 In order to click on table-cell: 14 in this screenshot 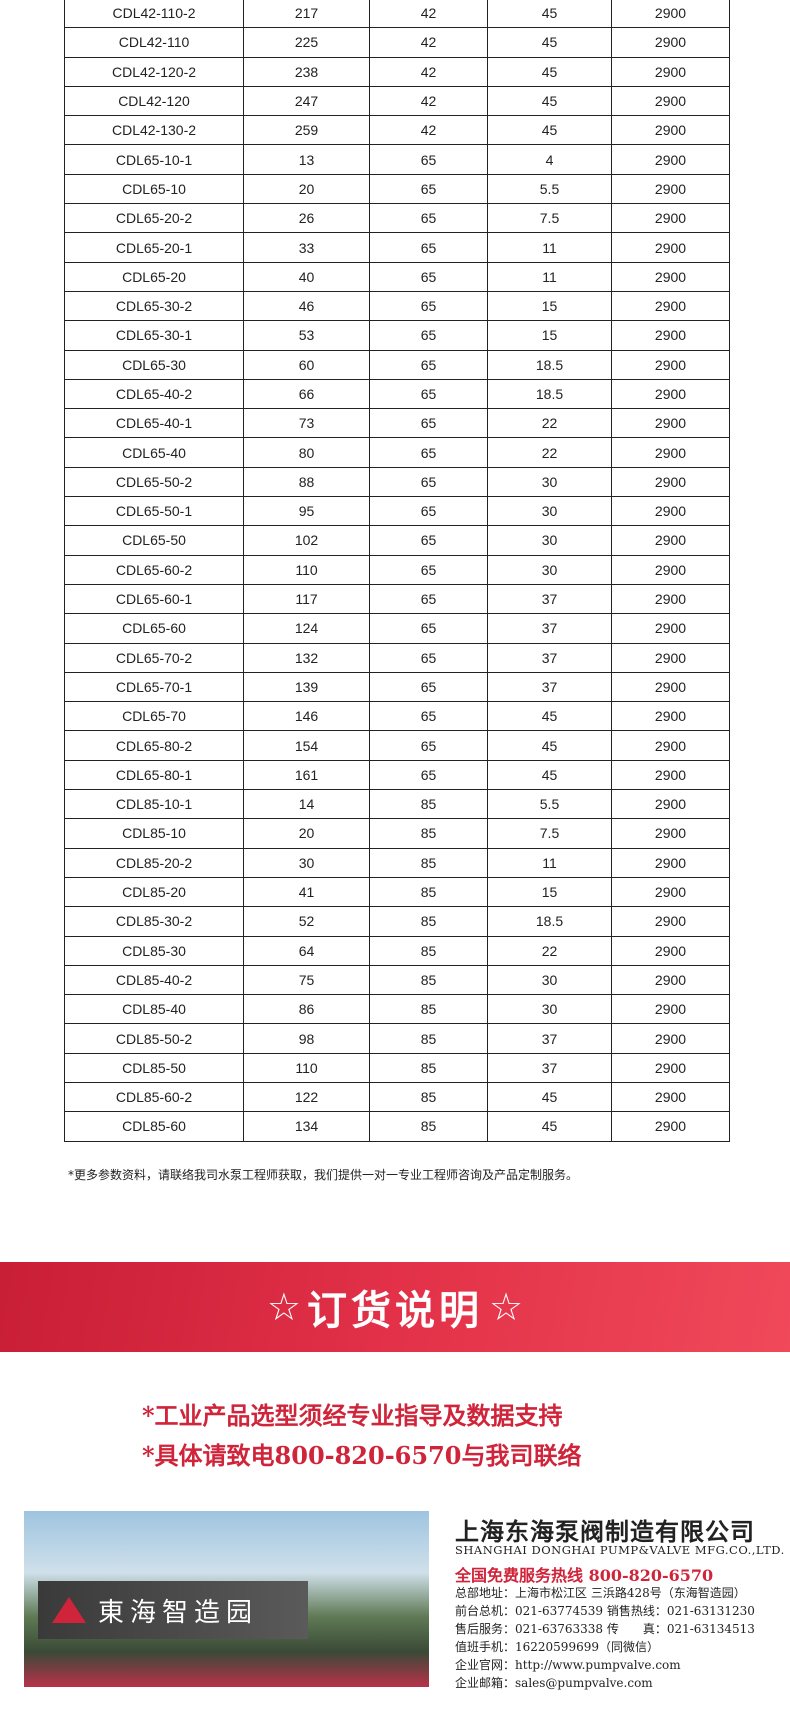, I will do `click(306, 804)`.